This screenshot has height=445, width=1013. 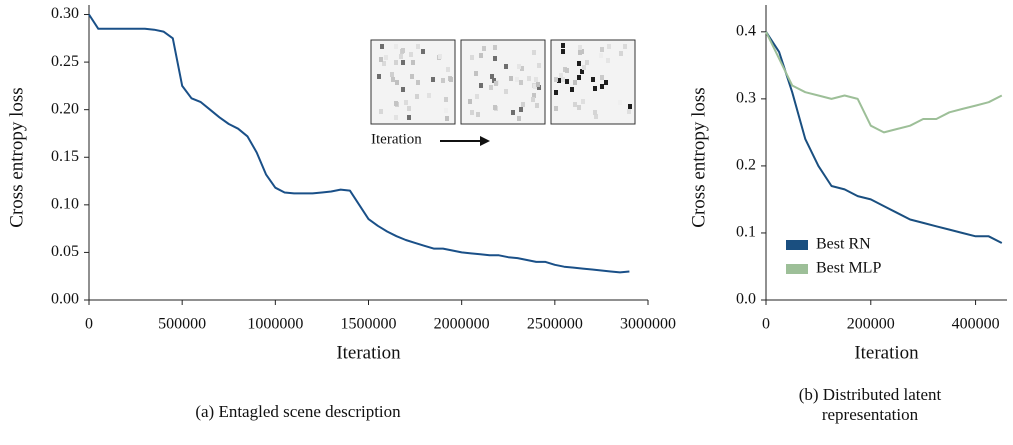 I want to click on y-tick-label: 0.3, so click(x=746, y=98).